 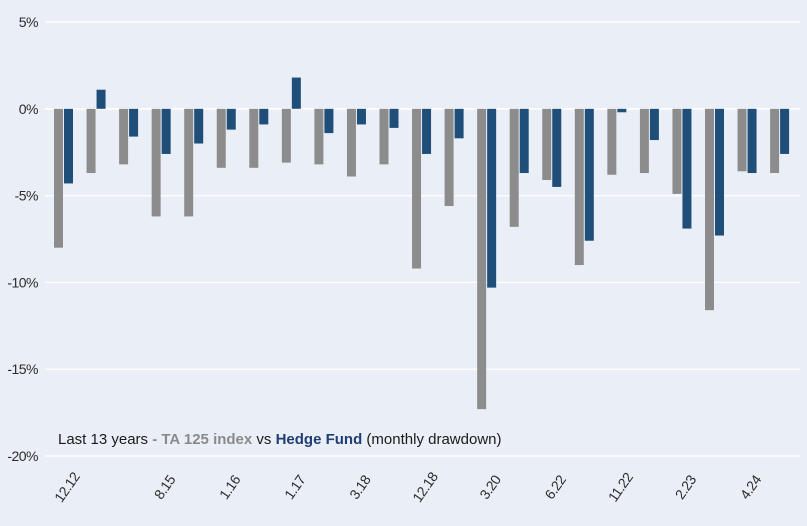 What do you see at coordinates (28, 109) in the screenshot?
I see `y-tick-label: 0%` at bounding box center [28, 109].